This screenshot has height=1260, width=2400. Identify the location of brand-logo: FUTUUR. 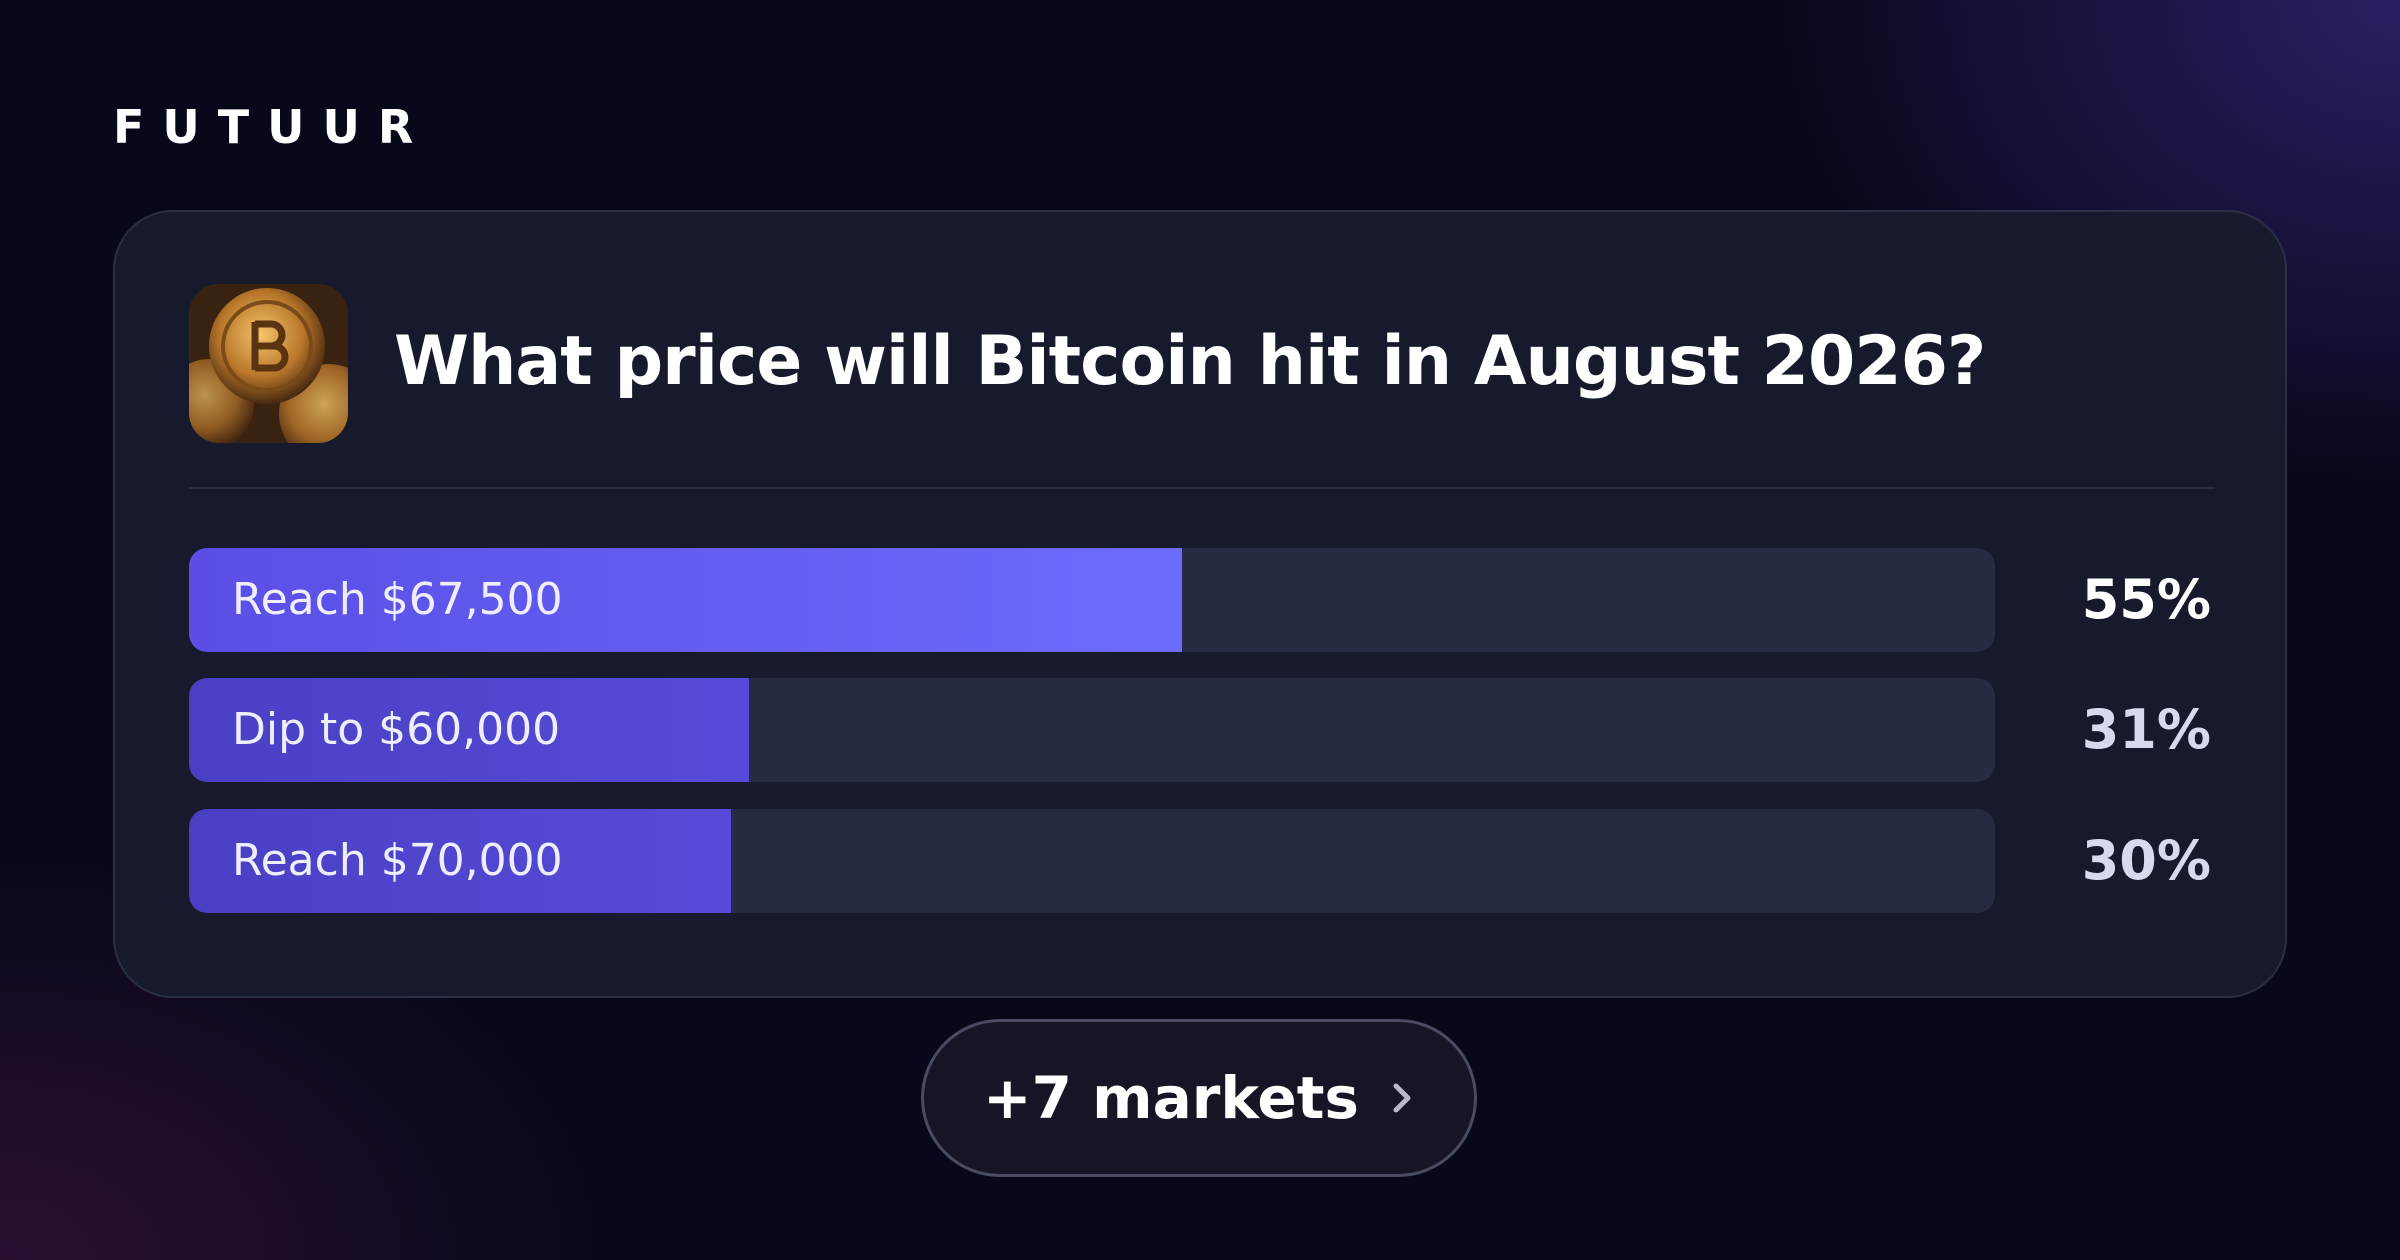
(272, 127).